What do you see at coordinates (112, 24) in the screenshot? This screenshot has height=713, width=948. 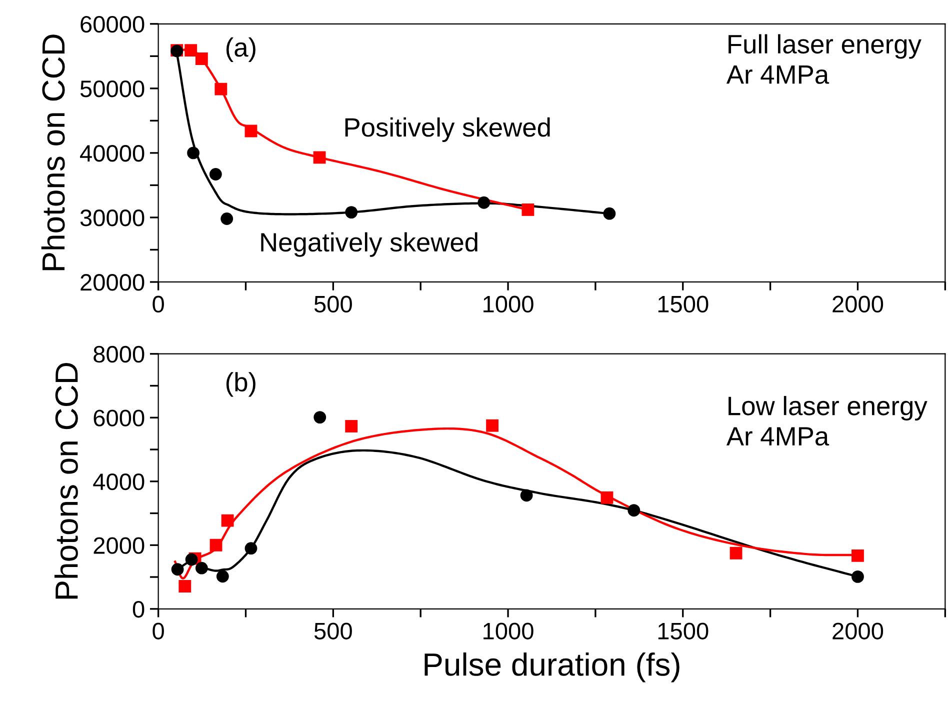 I see `y-tick-label: 60000` at bounding box center [112, 24].